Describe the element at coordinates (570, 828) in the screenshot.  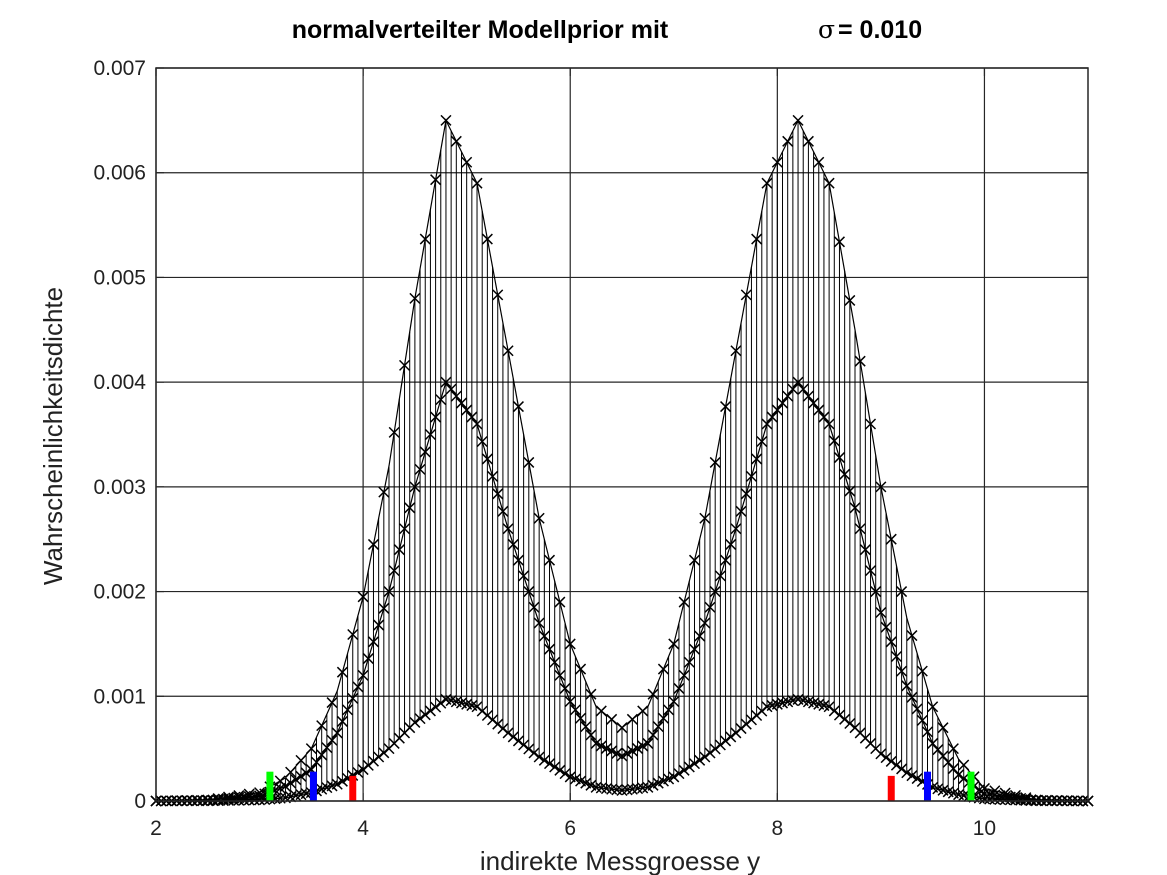
I see `x-tick-label: 6` at that location.